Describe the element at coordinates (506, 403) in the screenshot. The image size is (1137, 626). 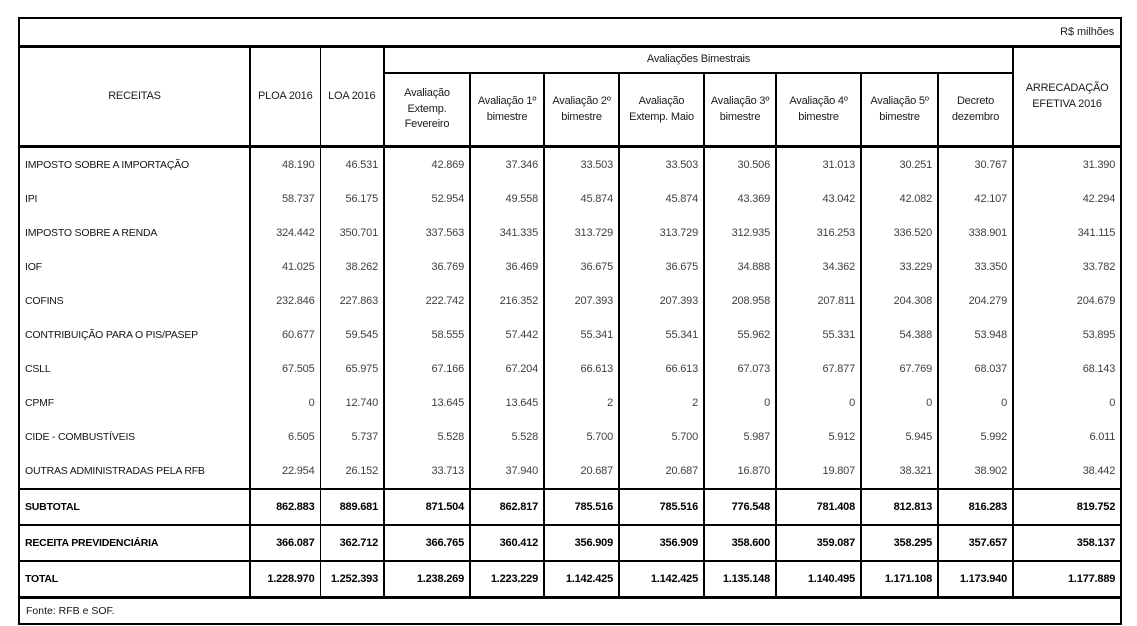
I see `cell-value: 13.645` at that location.